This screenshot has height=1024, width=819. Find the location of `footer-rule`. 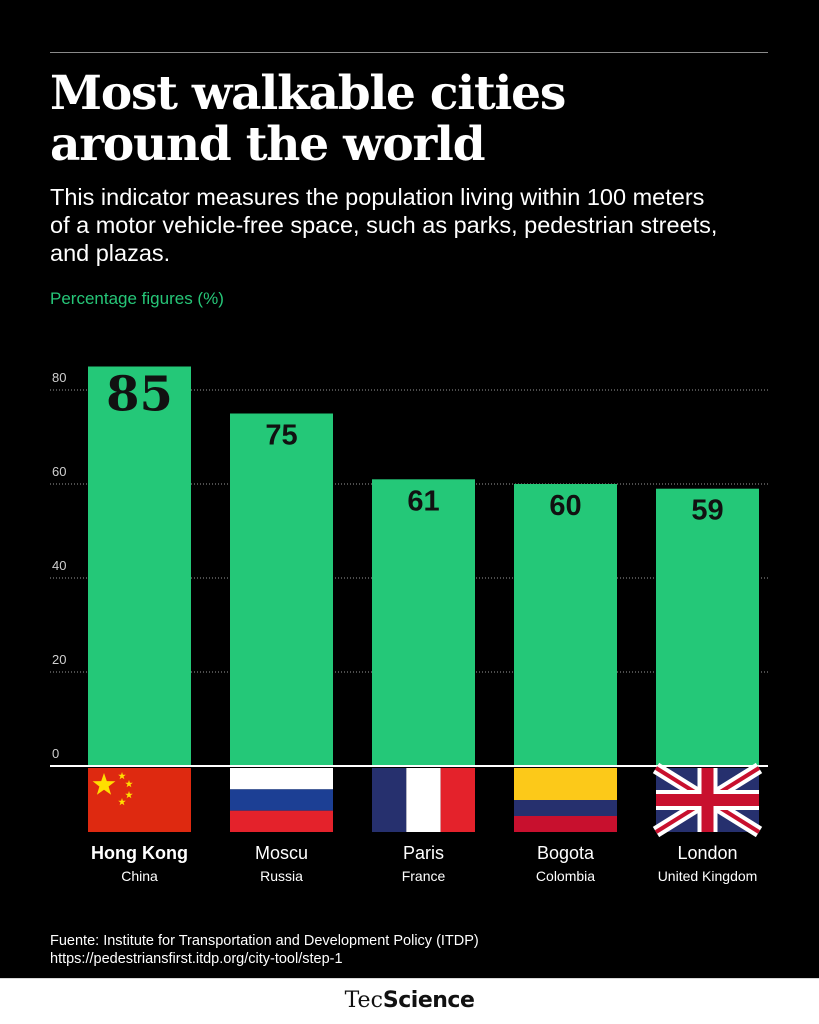

footer-rule is located at coordinates (409, 978).